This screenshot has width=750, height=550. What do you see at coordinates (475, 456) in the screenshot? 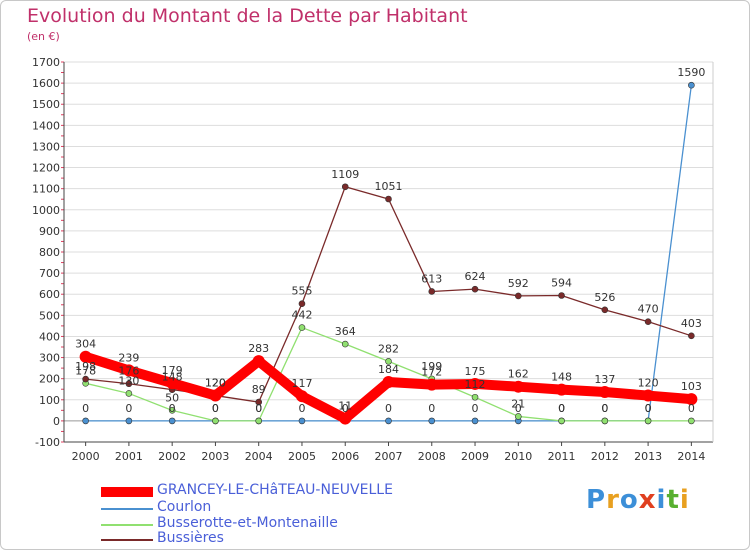
I see `x-tick-label: 2009` at bounding box center [475, 456].